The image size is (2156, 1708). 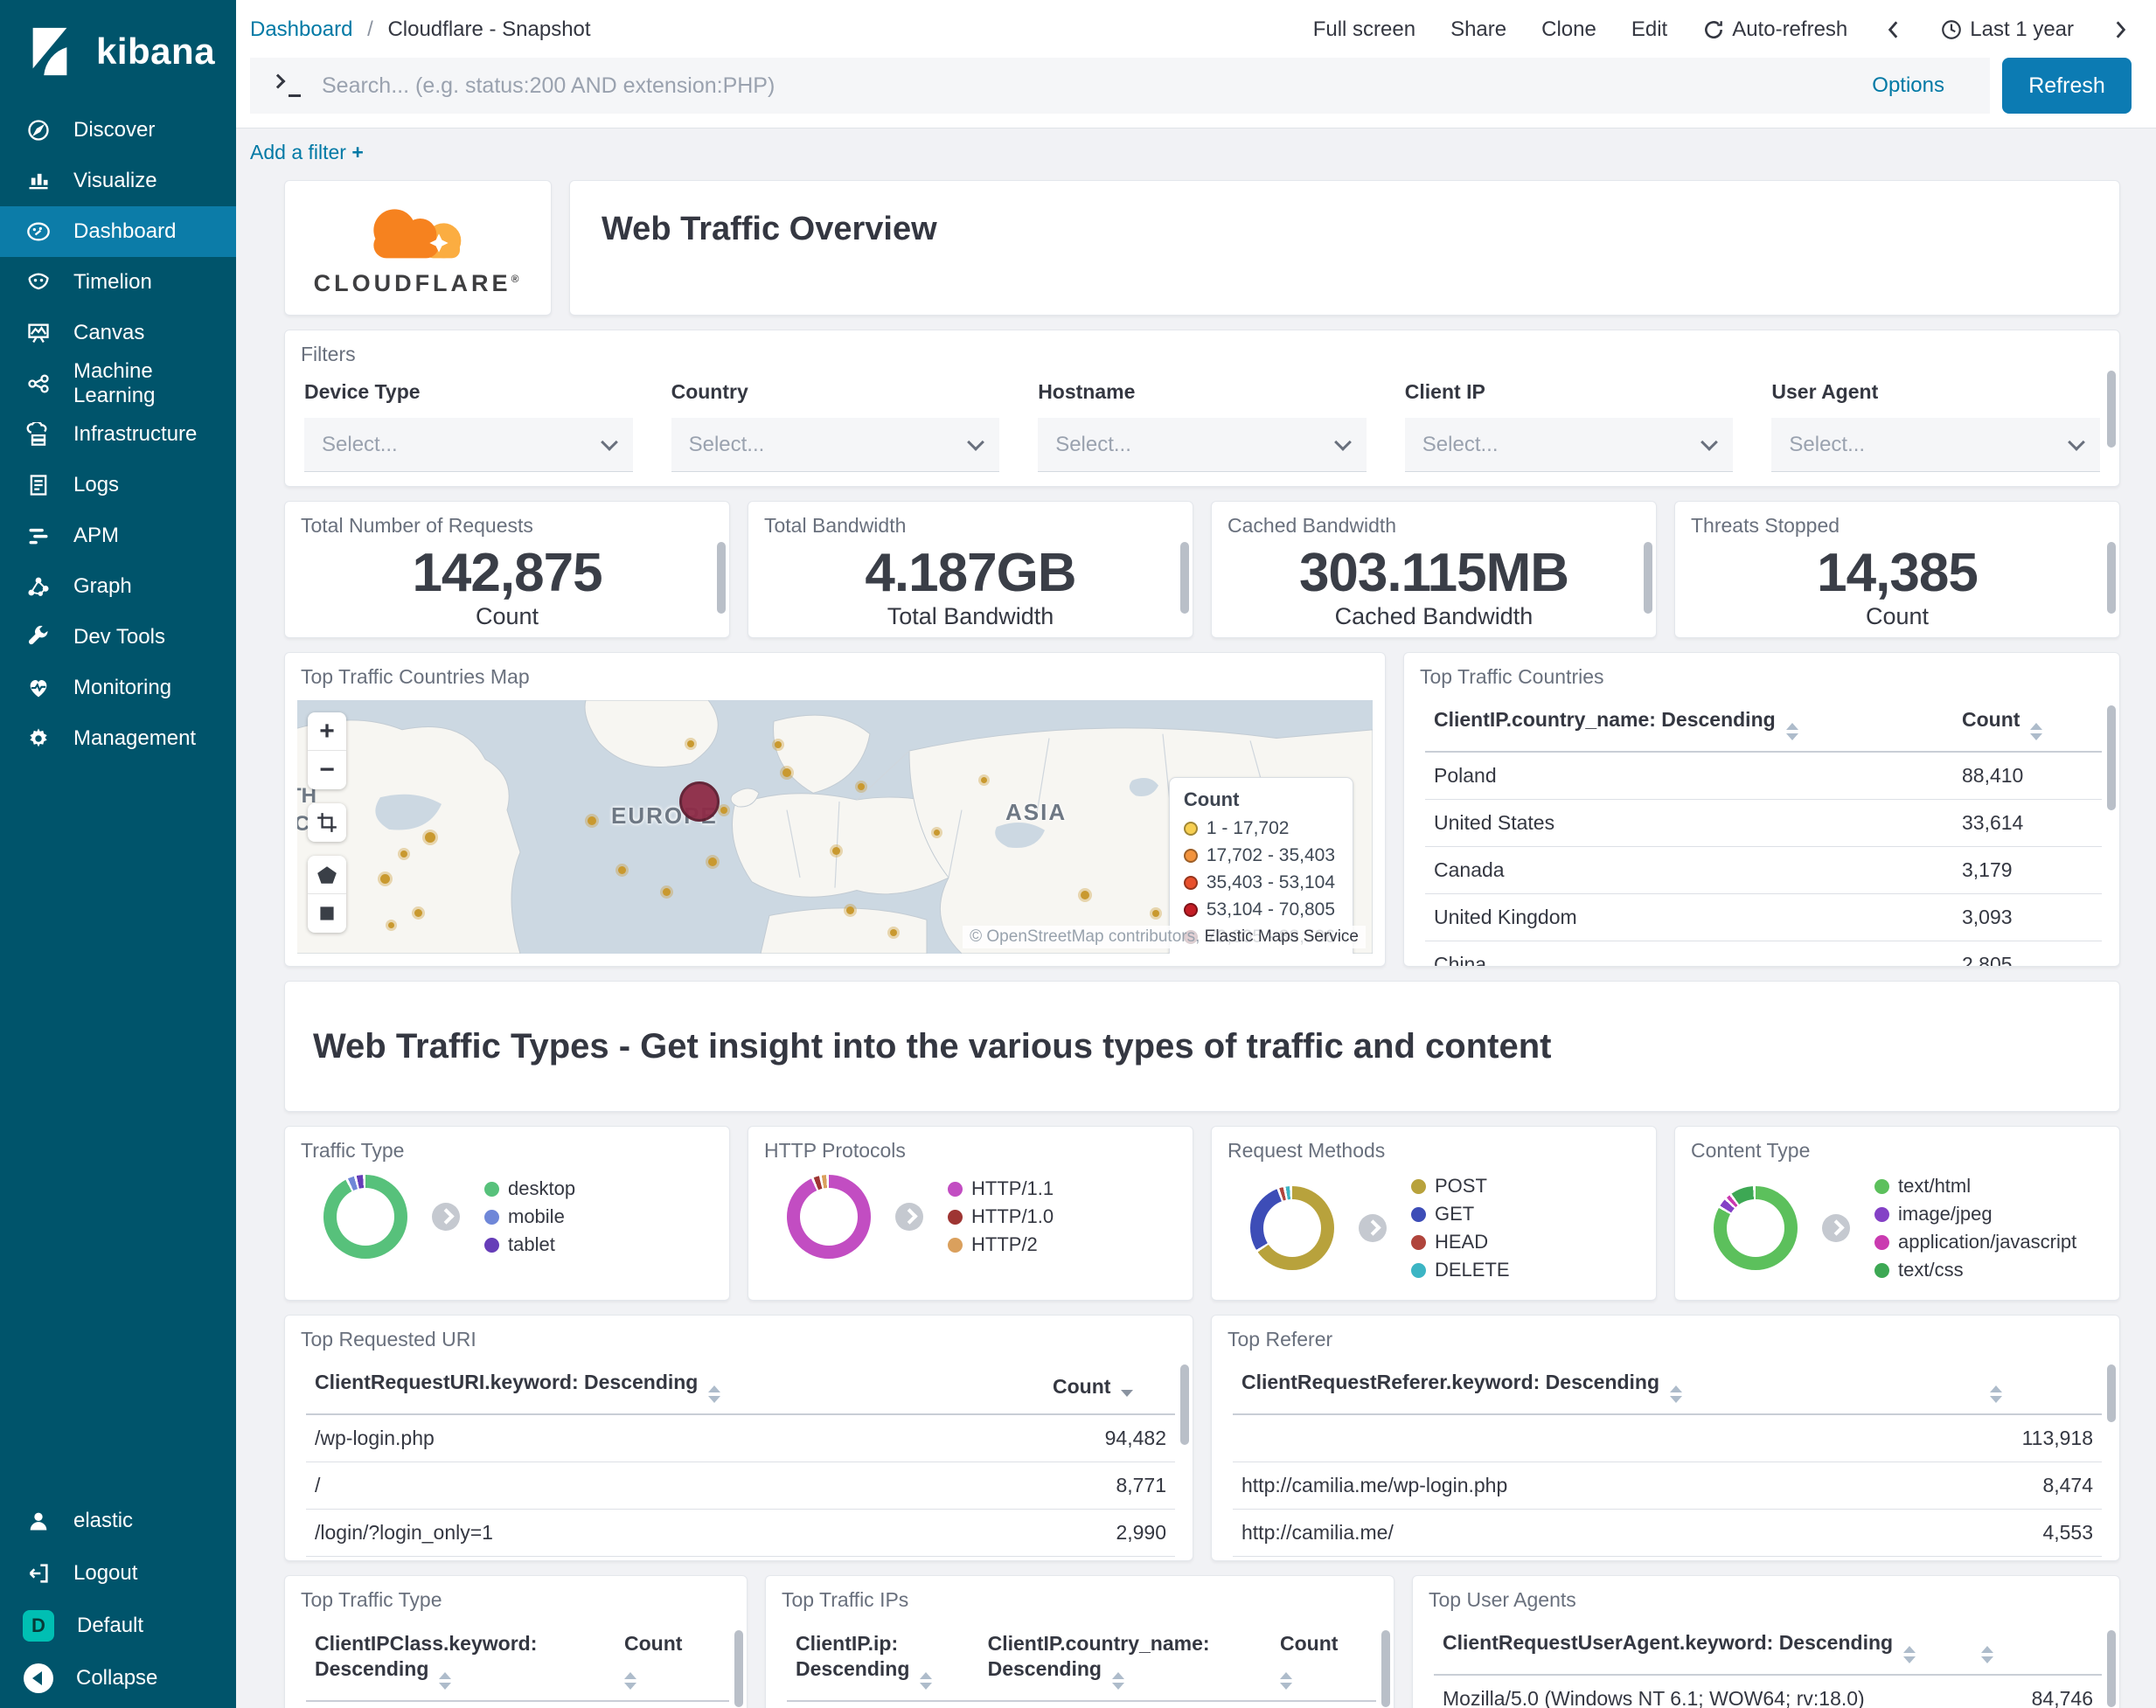 I want to click on content-type-donut-chart, so click(x=1756, y=1228).